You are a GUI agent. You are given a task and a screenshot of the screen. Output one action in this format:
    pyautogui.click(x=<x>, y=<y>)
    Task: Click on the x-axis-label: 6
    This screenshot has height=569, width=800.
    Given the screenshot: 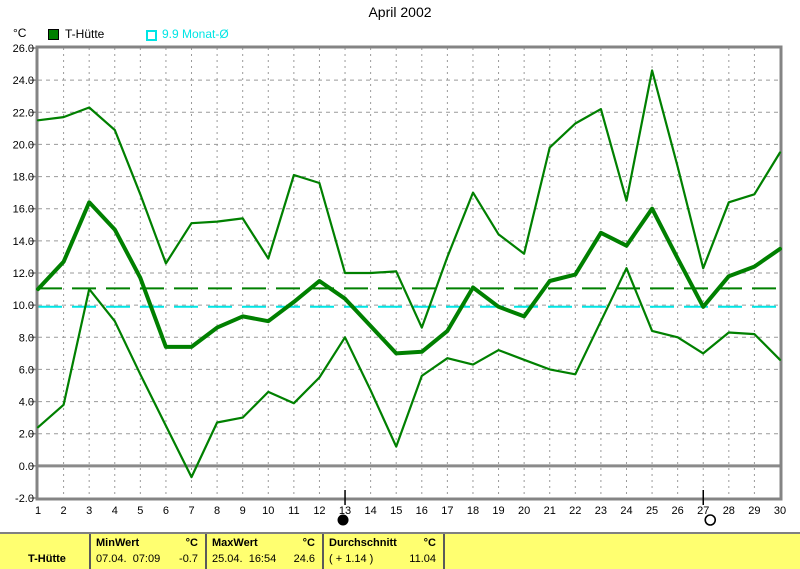 What is the action you would take?
    pyautogui.click(x=166, y=511)
    